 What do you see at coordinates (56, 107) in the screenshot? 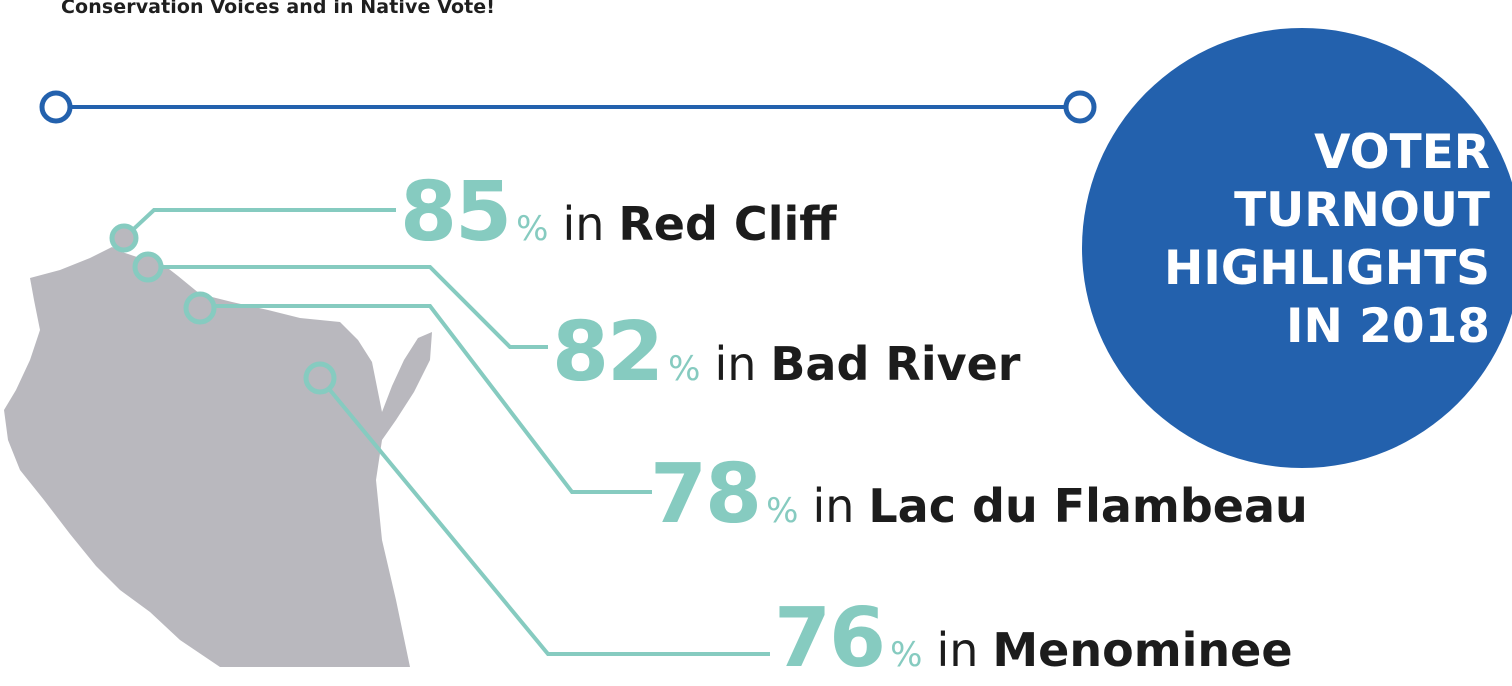
I see `timeline-start-marker` at bounding box center [56, 107].